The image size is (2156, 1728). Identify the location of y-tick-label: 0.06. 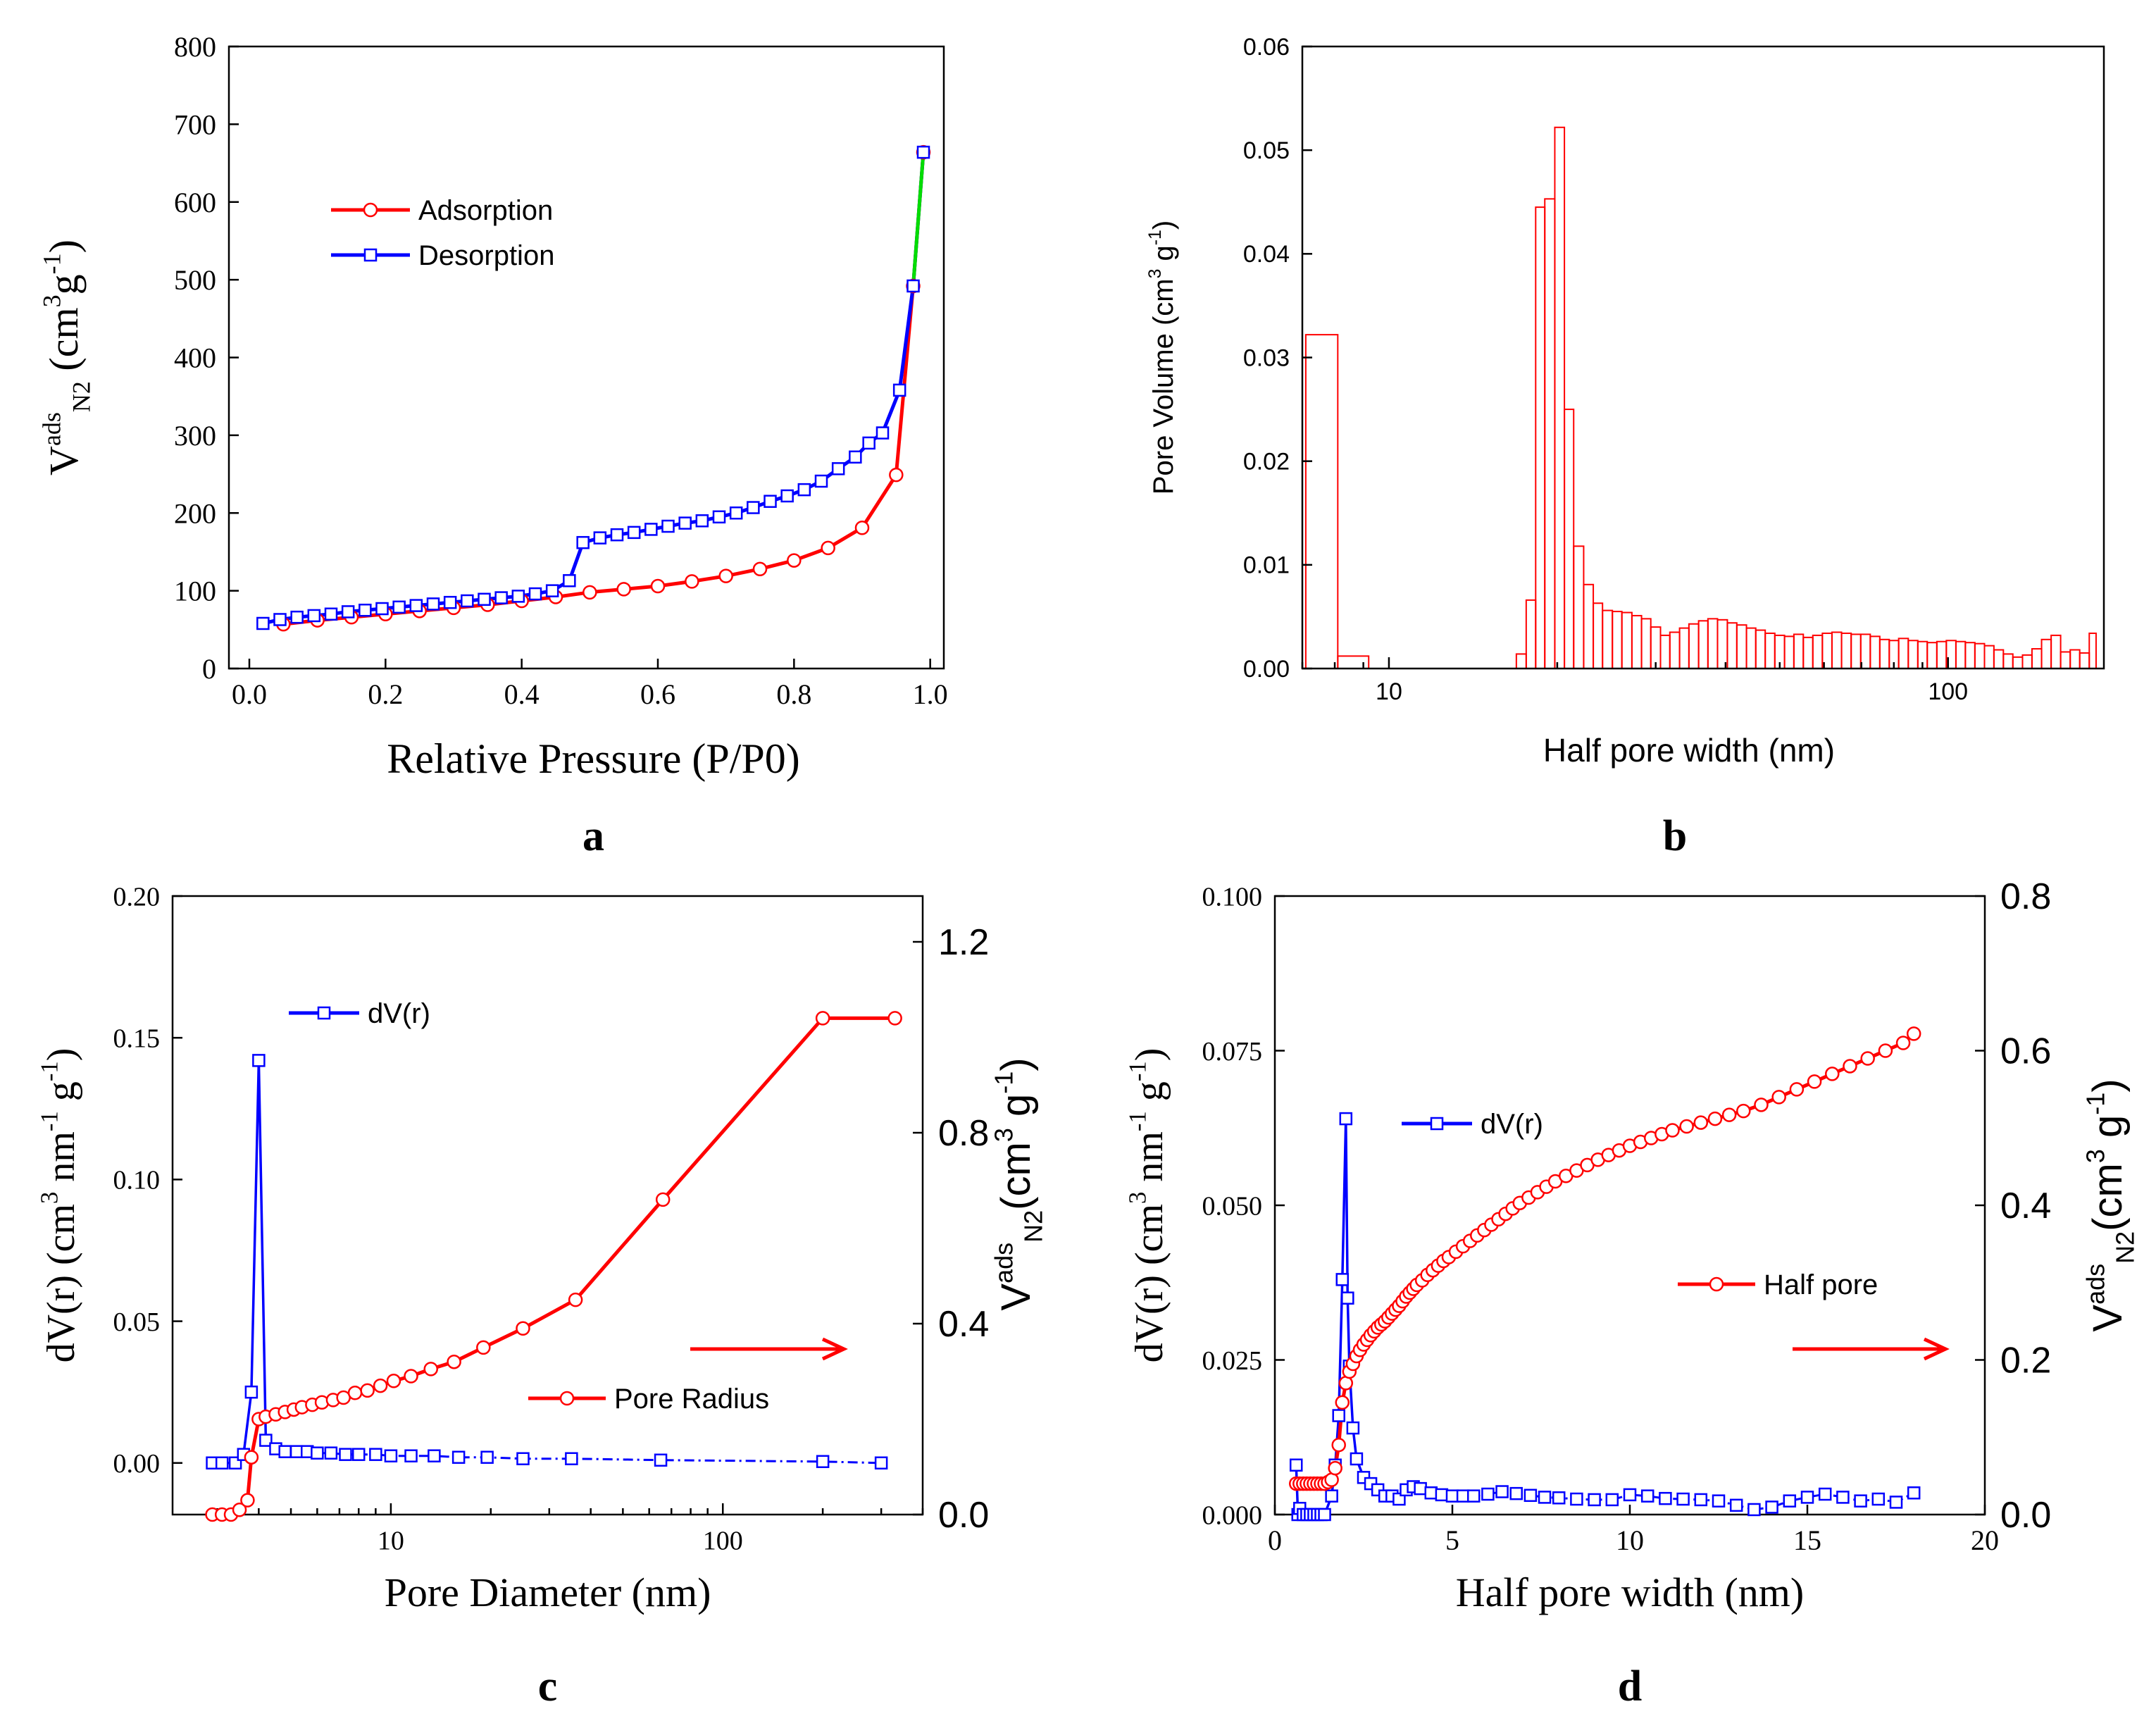
(1266, 47).